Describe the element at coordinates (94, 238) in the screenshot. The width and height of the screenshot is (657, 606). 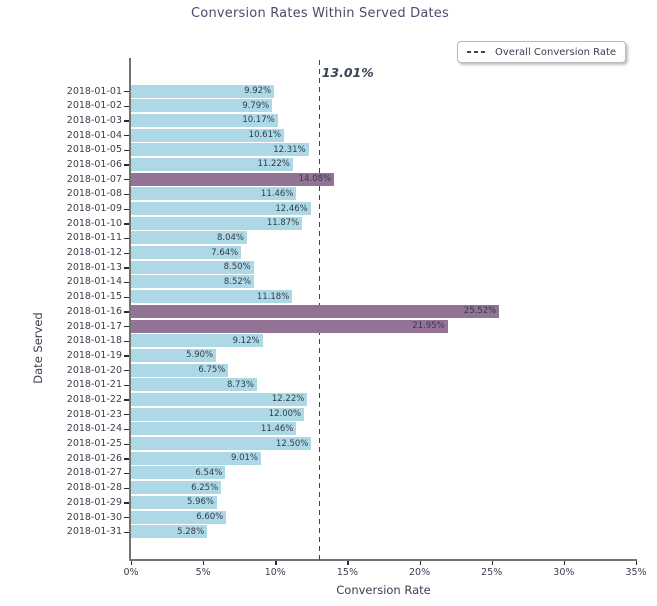
I see `y-tick-label: 2018-01-11` at that location.